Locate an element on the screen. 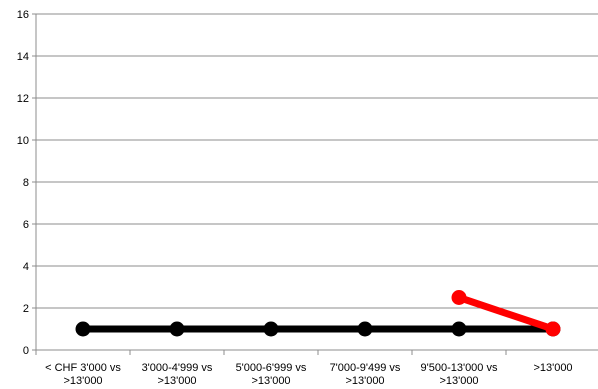 Image resolution: width=598 pixels, height=389 pixels. x-tick-label: < CHF 3'000 vs >13'000 is located at coordinates (83, 374).